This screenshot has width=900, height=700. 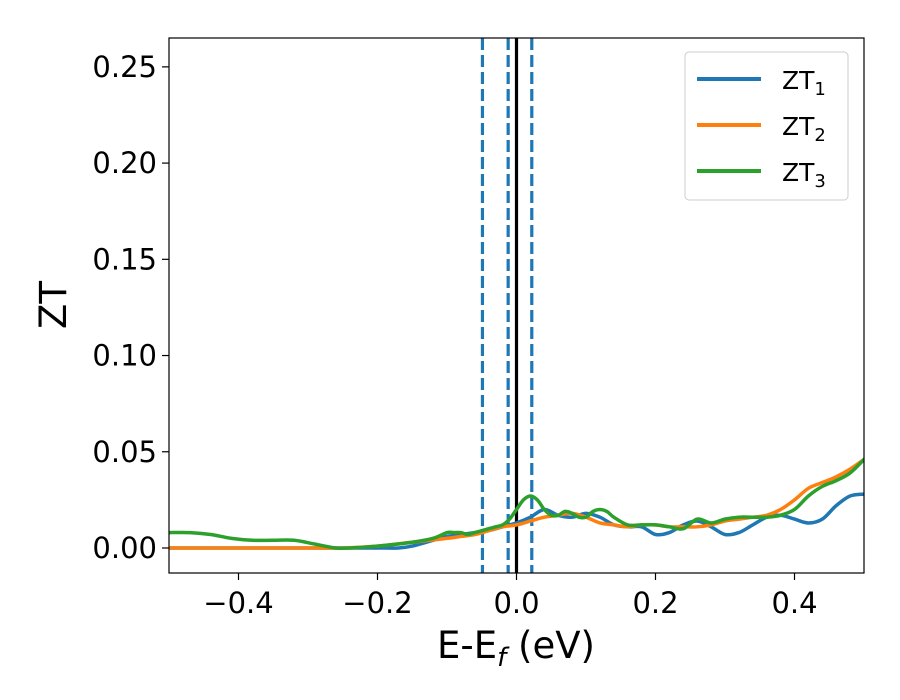 I want to click on x-axis: −0.4 −0.2 0.0 0.2 0.4, so click(x=510, y=596).